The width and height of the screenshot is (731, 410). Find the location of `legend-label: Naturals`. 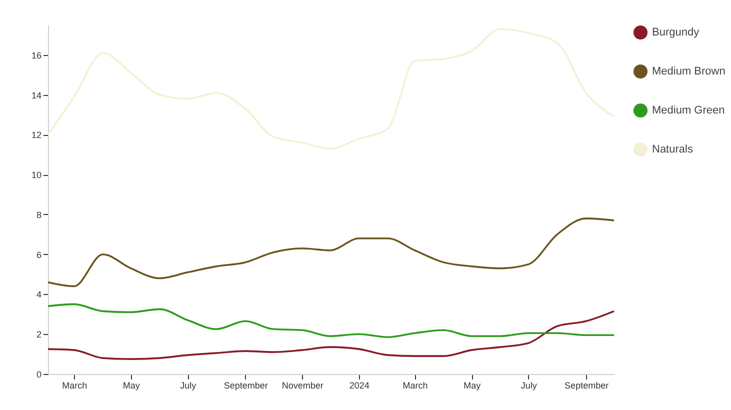

legend-label: Naturals is located at coordinates (673, 150).